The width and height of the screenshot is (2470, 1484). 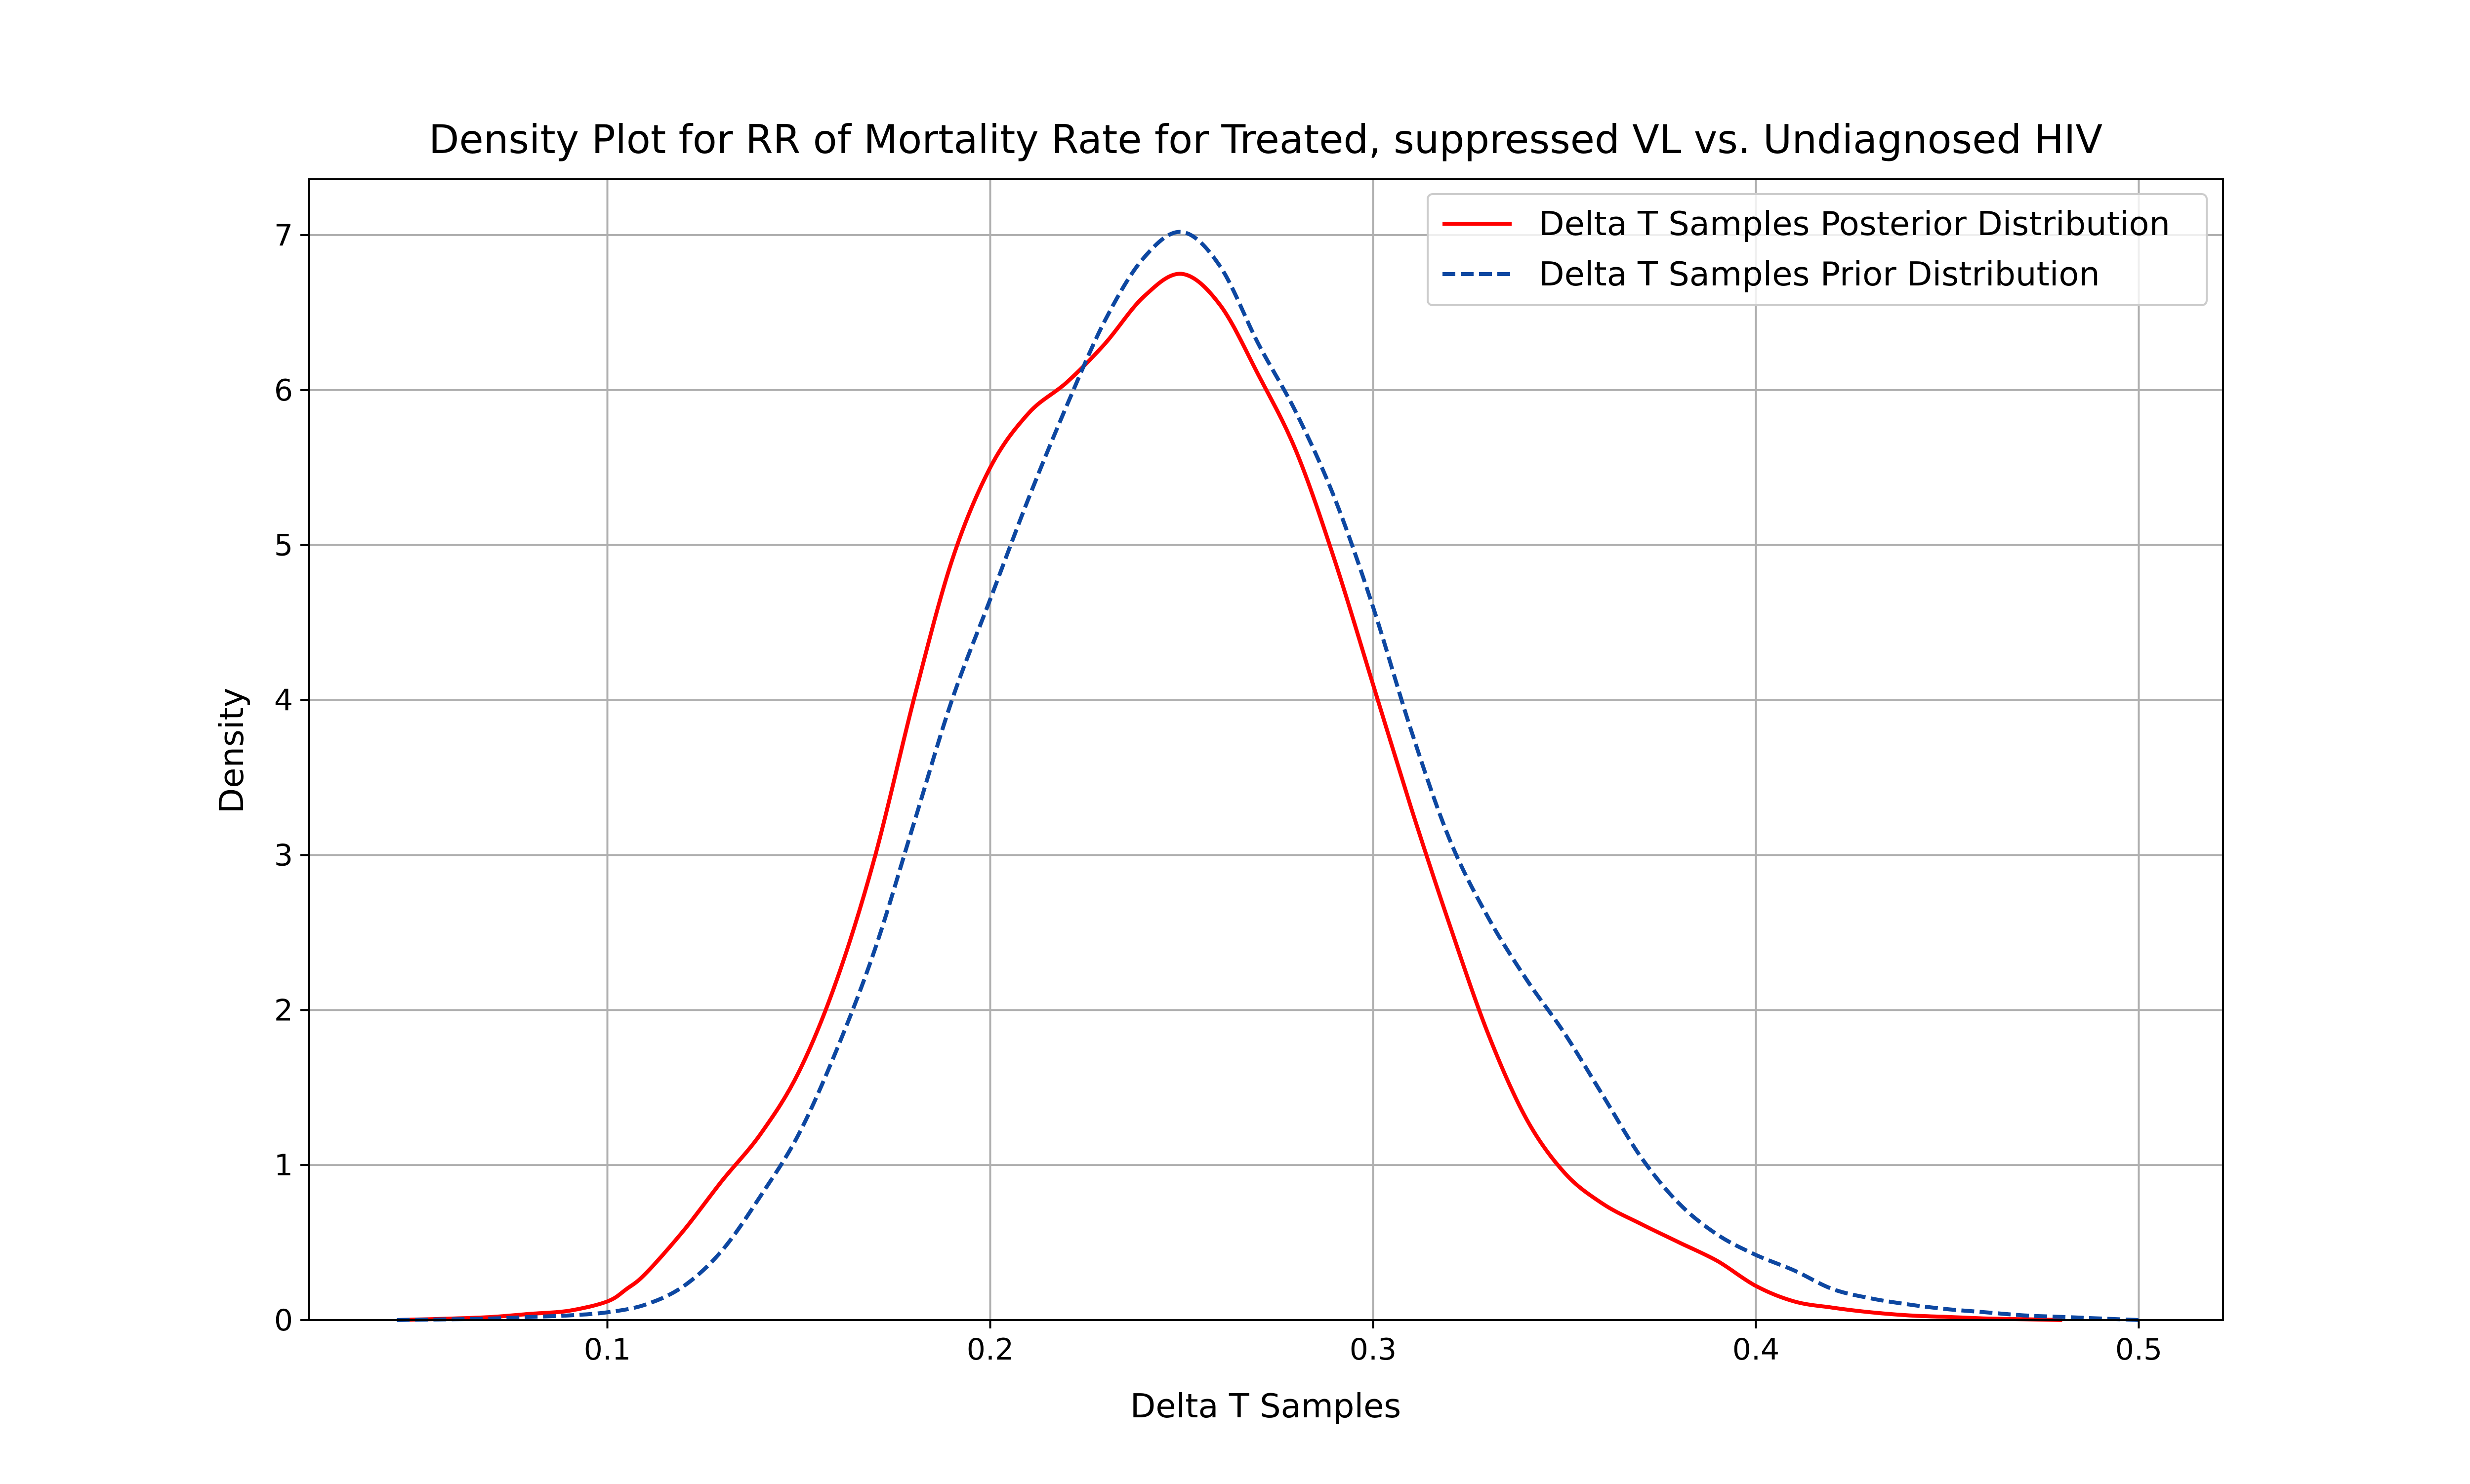 What do you see at coordinates (990, 1349) in the screenshot?
I see `x-tick-label: 0.2` at bounding box center [990, 1349].